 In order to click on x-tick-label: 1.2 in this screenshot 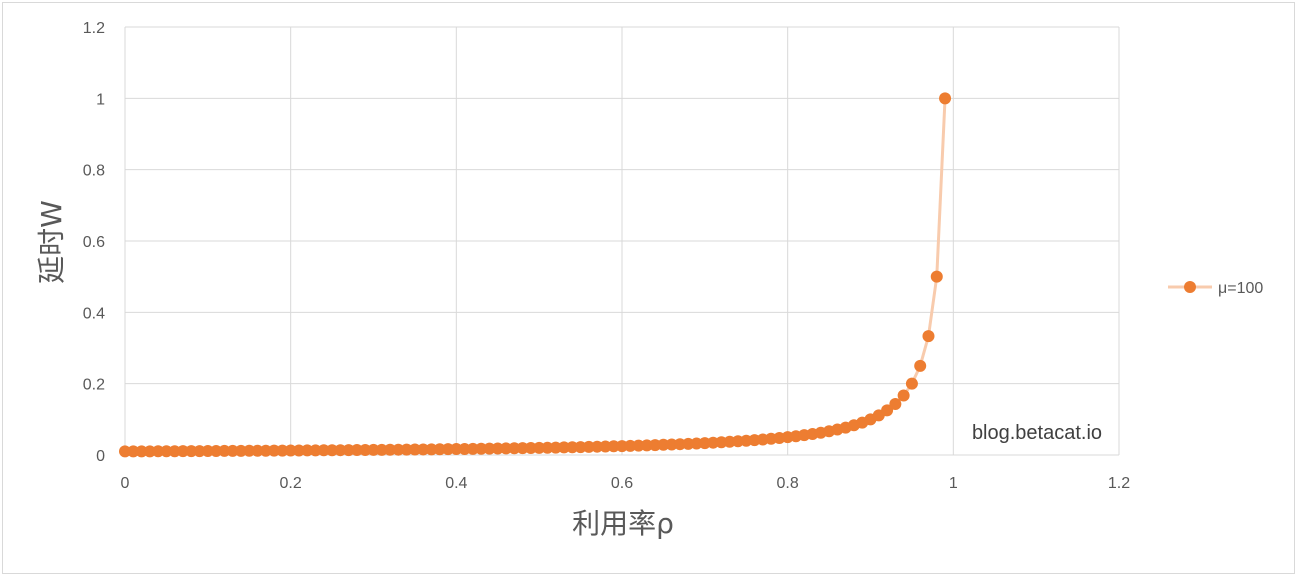, I will do `click(1119, 483)`.